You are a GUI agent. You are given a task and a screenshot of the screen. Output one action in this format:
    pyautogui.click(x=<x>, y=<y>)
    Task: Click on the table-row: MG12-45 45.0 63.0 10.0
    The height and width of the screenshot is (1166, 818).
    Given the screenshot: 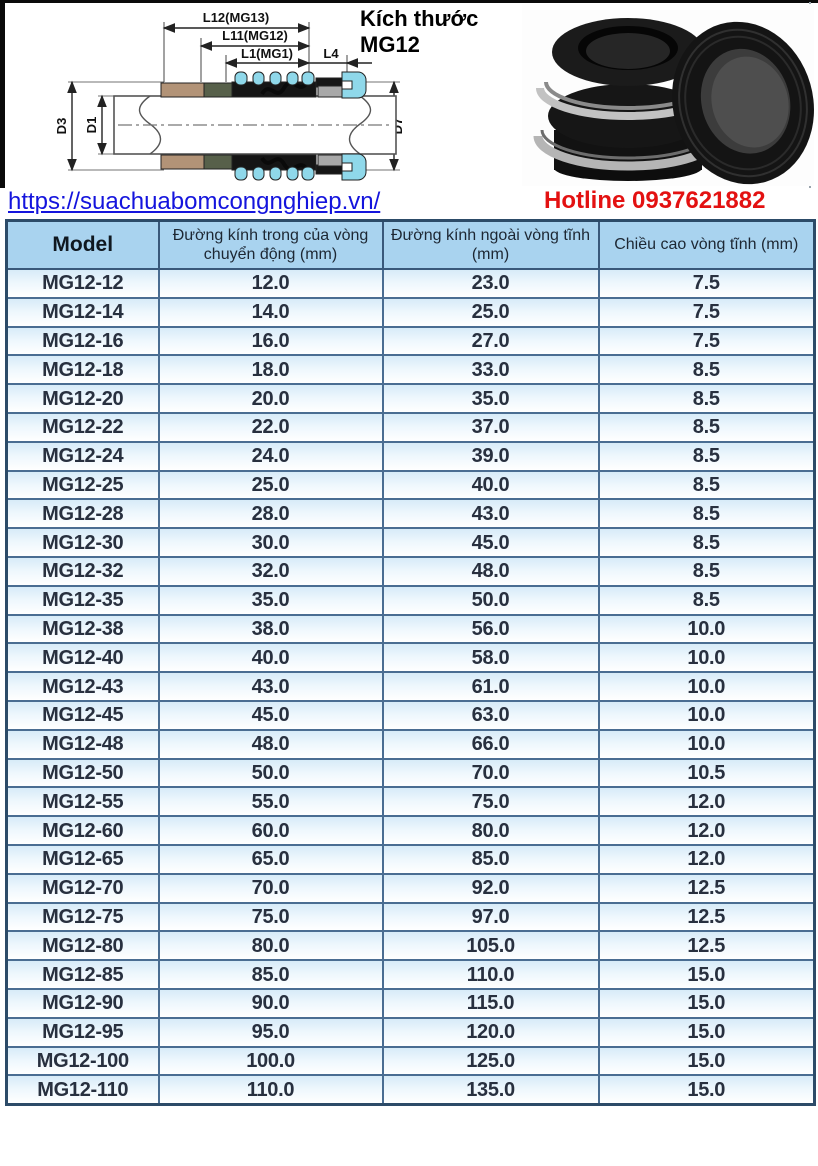 What is the action you would take?
    pyautogui.click(x=410, y=715)
    